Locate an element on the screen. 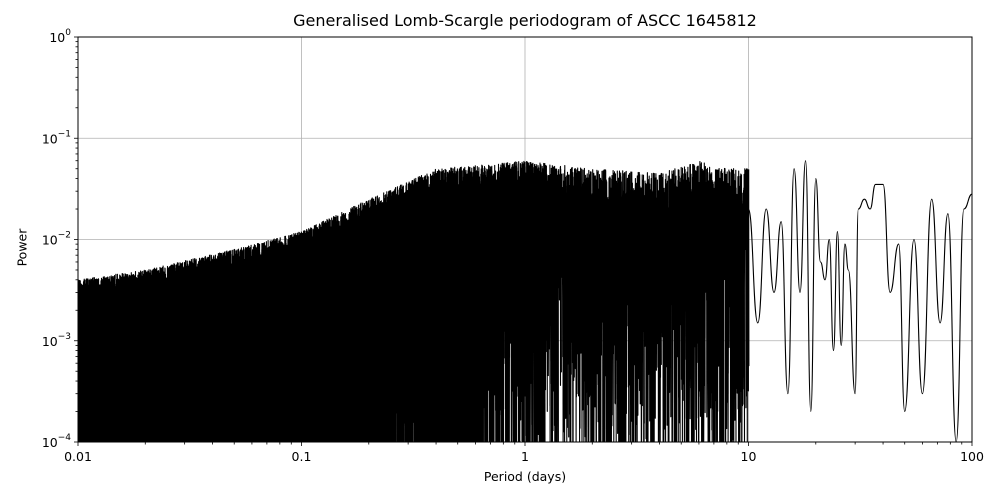 The height and width of the screenshot is (500, 1000). x-tick-label: 1 is located at coordinates (525, 456).